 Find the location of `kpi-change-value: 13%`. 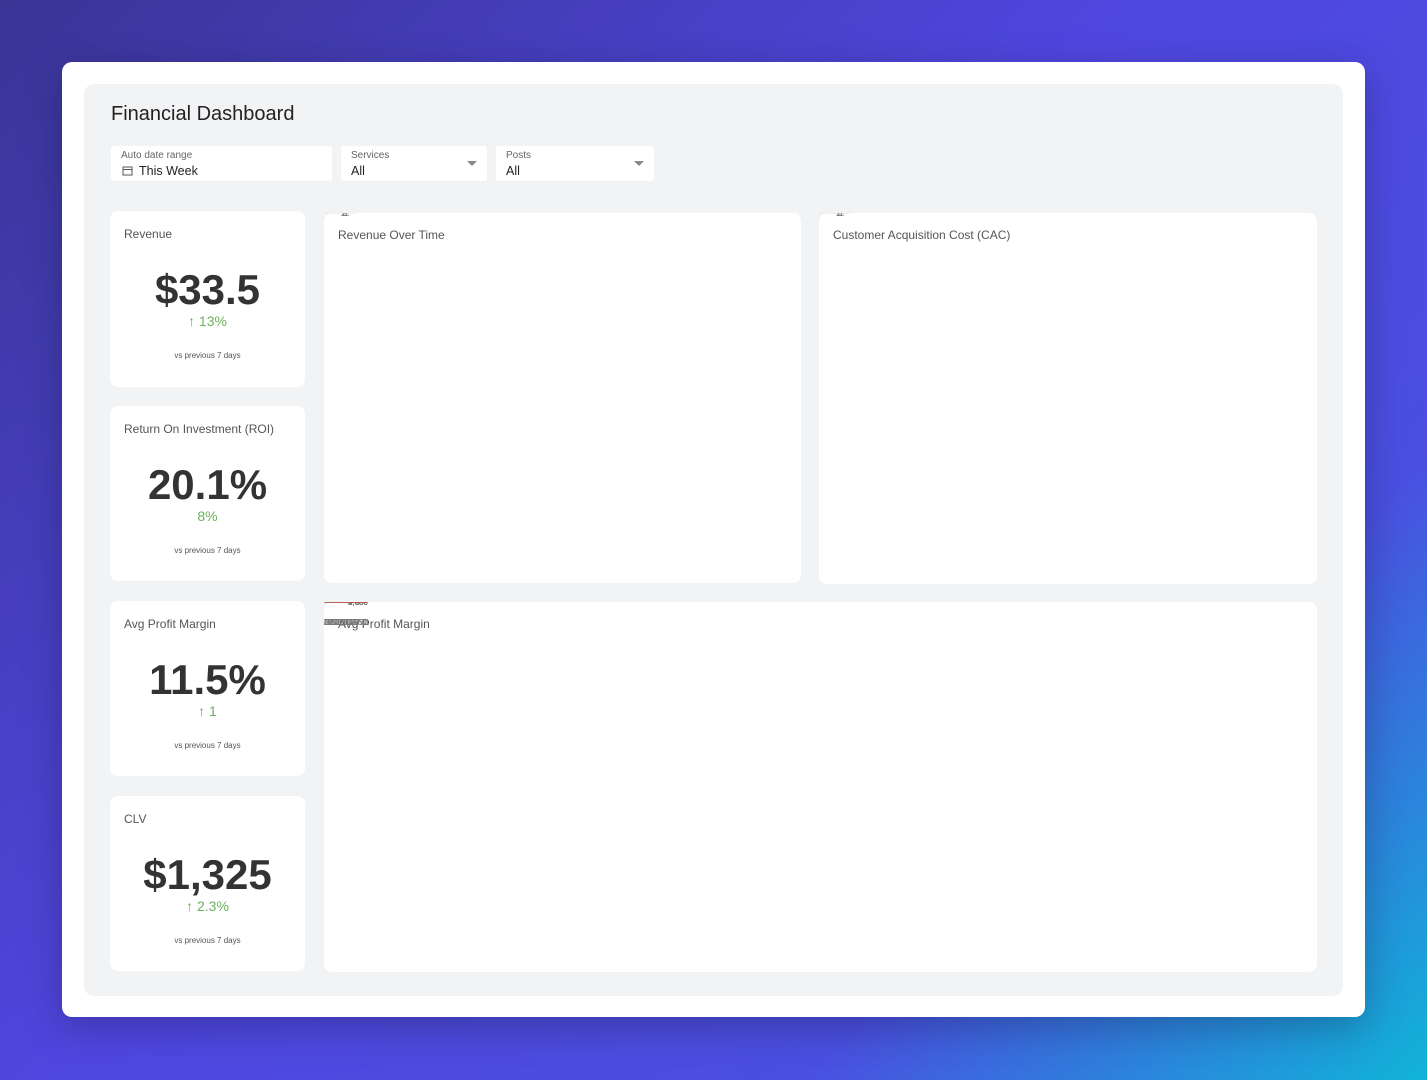

kpi-change-value: 13% is located at coordinates (212, 321).